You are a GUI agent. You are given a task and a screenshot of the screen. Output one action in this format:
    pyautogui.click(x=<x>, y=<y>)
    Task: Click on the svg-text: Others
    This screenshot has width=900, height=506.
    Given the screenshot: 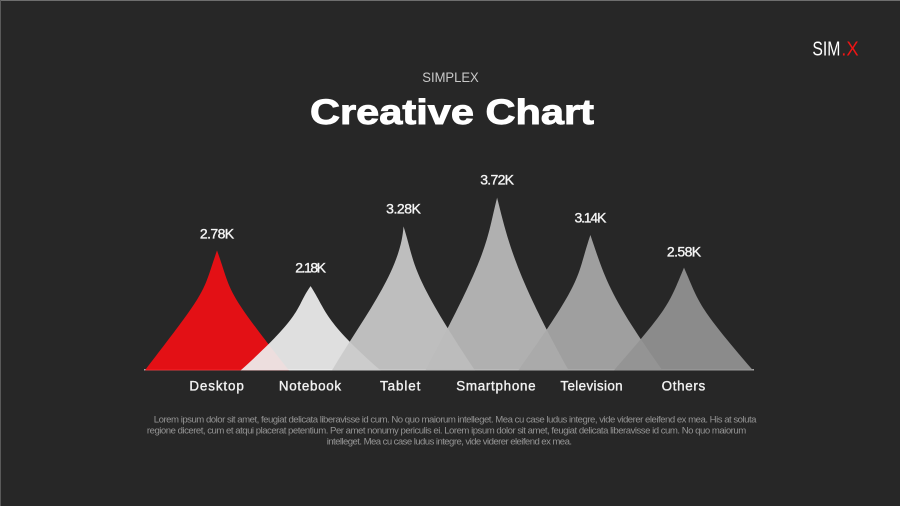 What is the action you would take?
    pyautogui.click(x=684, y=385)
    